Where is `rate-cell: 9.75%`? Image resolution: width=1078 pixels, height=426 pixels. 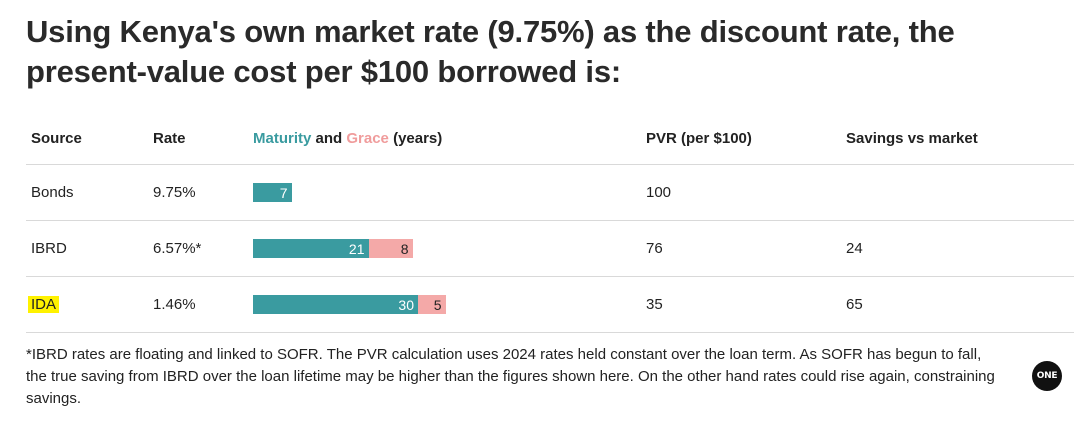 rate-cell: 9.75% is located at coordinates (174, 192).